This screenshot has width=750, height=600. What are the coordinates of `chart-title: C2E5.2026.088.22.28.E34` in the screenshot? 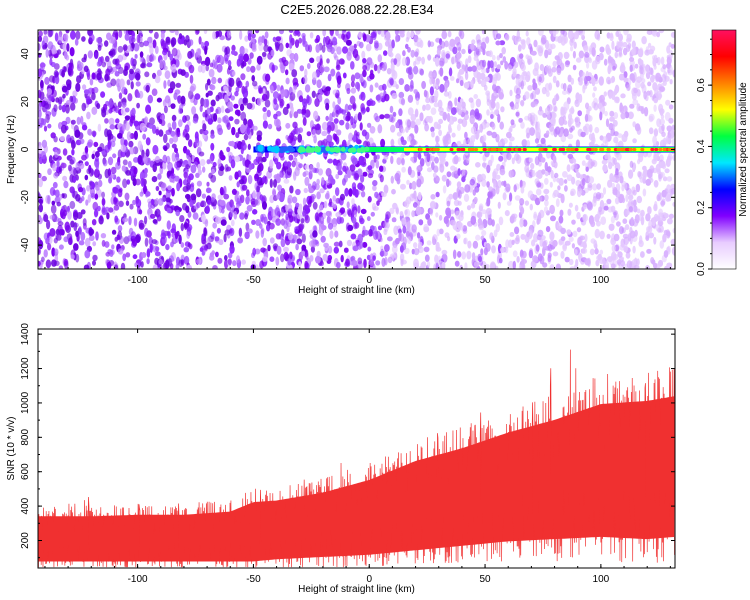 It's located at (357, 9).